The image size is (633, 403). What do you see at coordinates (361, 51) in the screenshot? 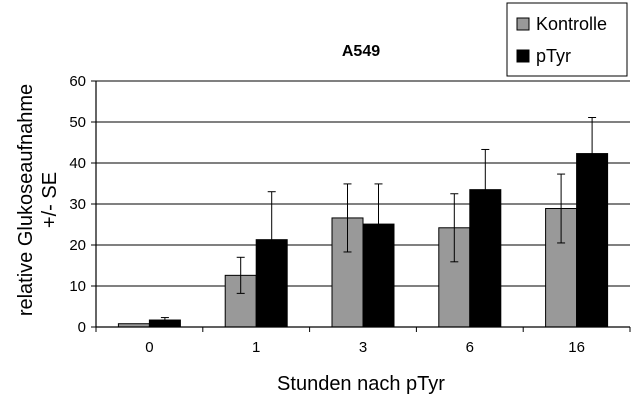
I see `chart-title: A549` at bounding box center [361, 51].